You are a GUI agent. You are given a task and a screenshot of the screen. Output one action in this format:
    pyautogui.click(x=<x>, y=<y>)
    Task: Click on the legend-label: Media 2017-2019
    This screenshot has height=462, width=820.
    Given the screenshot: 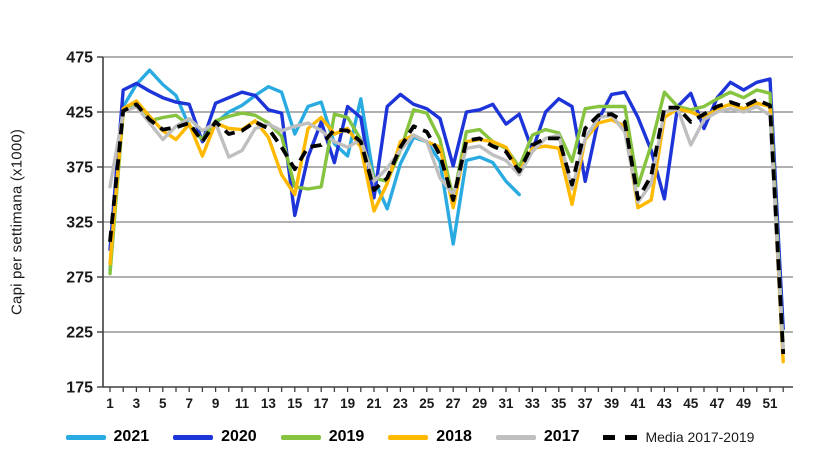 What is the action you would take?
    pyautogui.click(x=700, y=437)
    